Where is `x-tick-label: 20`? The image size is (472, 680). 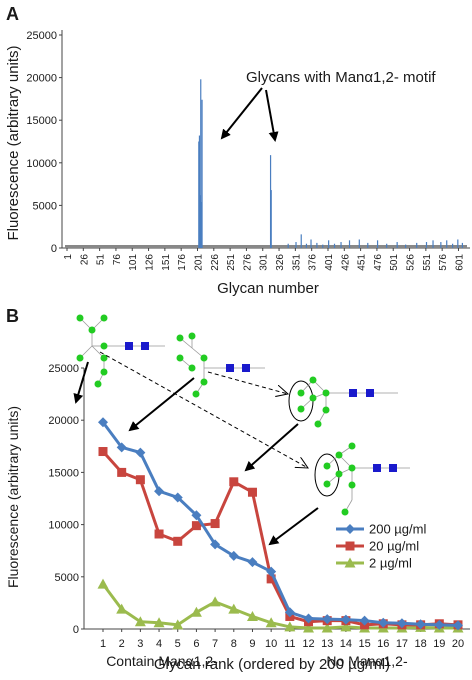
x-tick-label: 20 is located at coordinates (458, 644).